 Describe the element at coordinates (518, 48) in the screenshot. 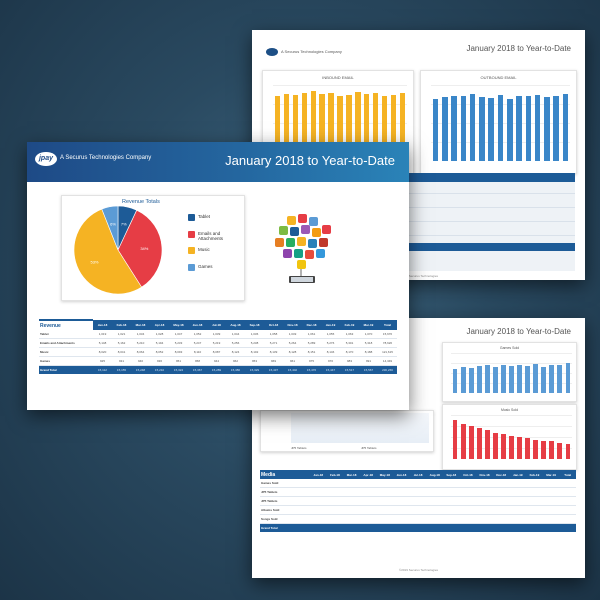

I see `page-title: January 2018 to Year-to-Date` at that location.